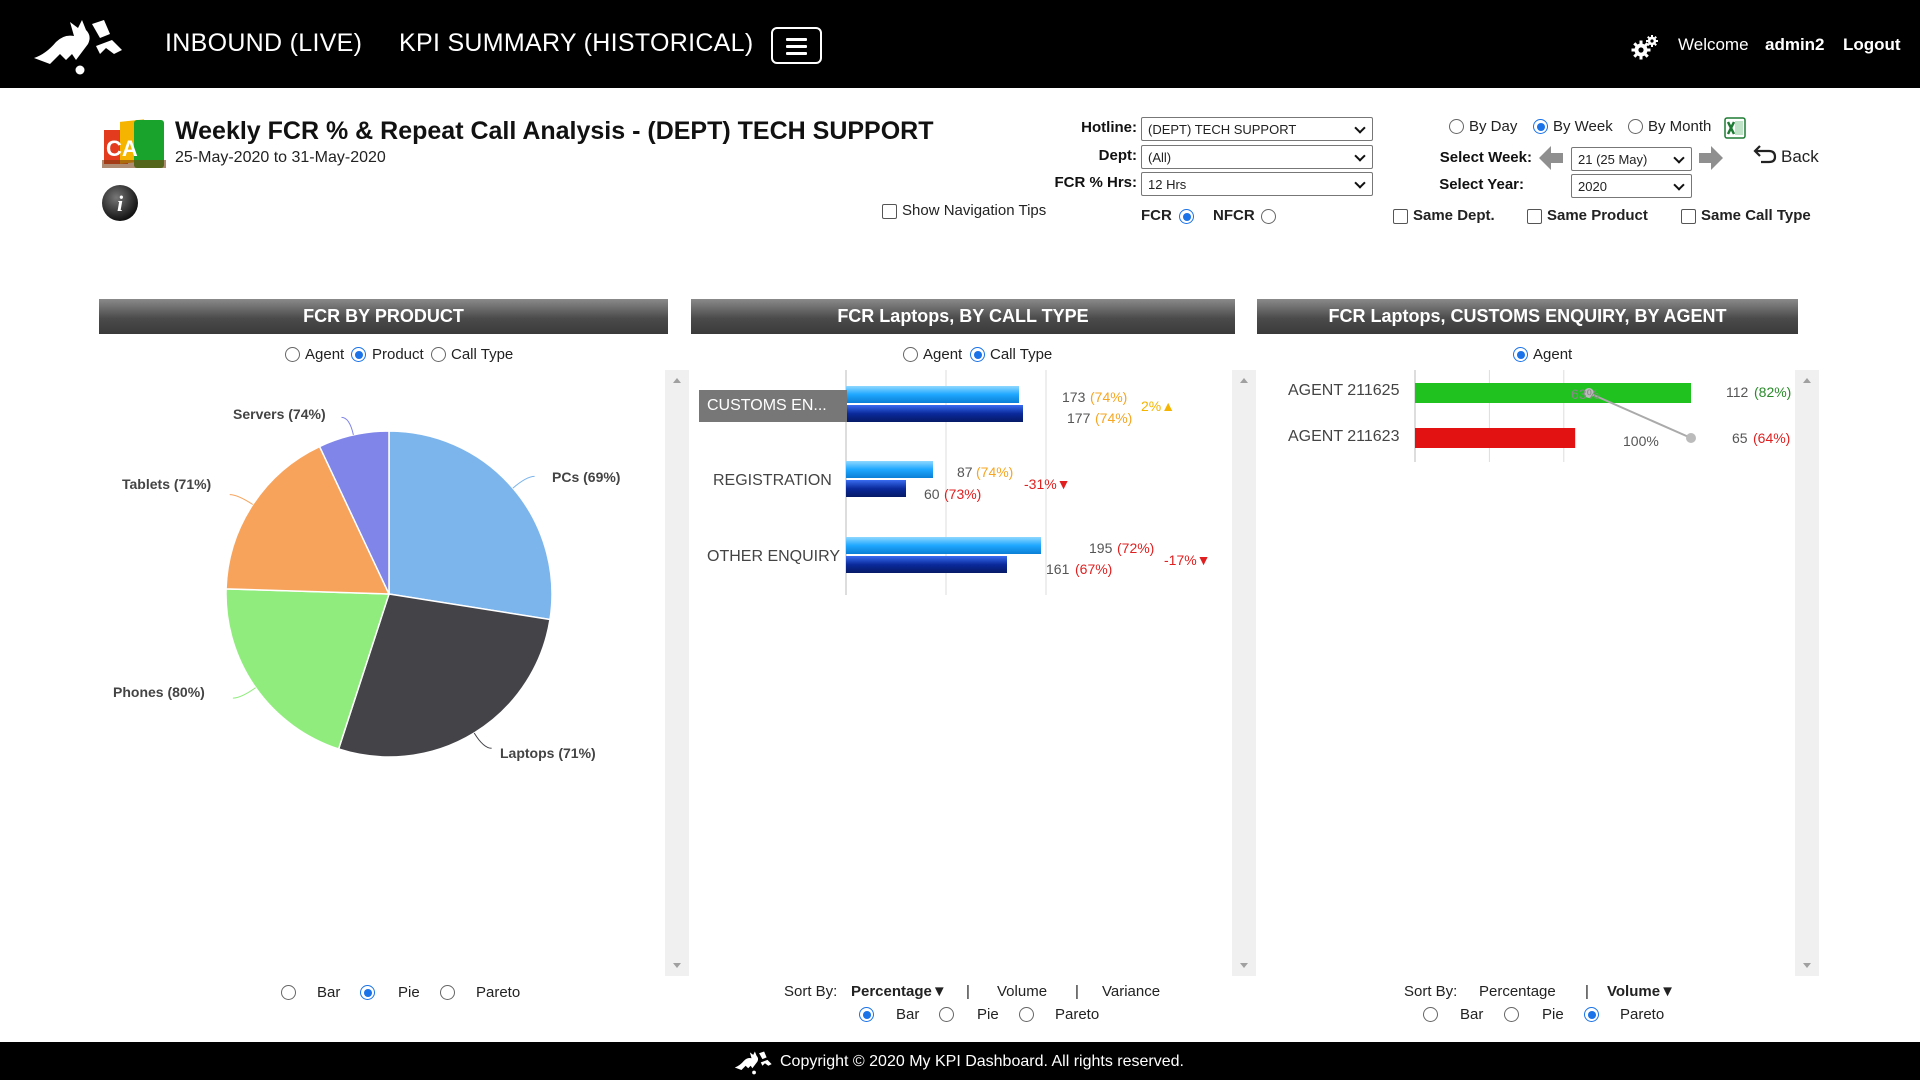  Describe the element at coordinates (1520, 354) in the screenshot. I see `p3-agent-radio` at that location.